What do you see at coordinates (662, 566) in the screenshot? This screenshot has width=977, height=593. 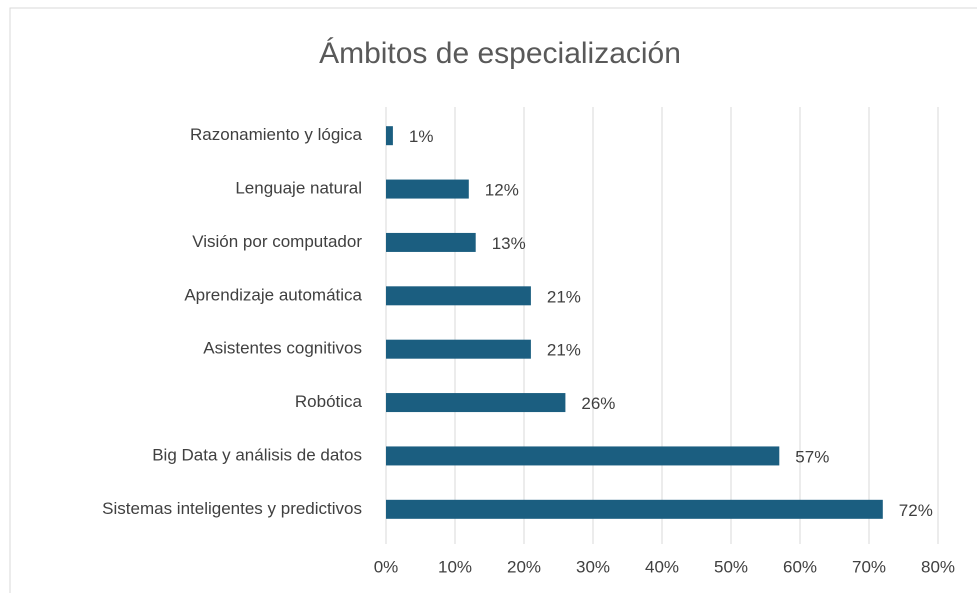 I see `x-tick-label: 40%` at bounding box center [662, 566].